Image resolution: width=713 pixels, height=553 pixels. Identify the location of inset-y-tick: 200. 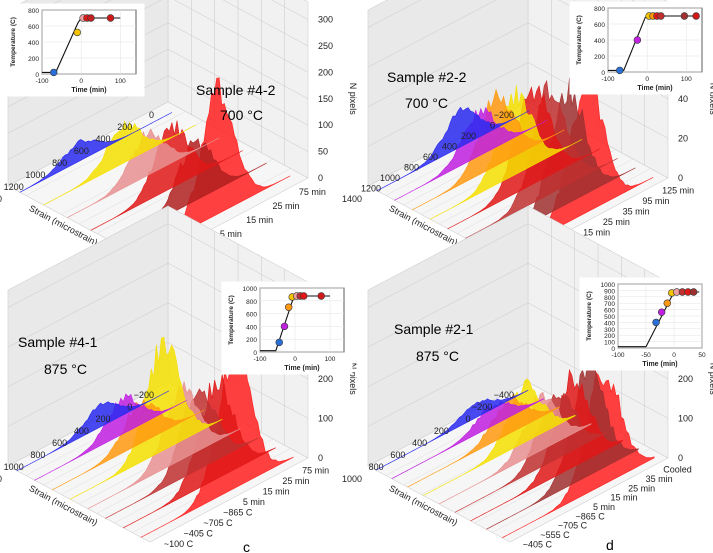
(251, 340).